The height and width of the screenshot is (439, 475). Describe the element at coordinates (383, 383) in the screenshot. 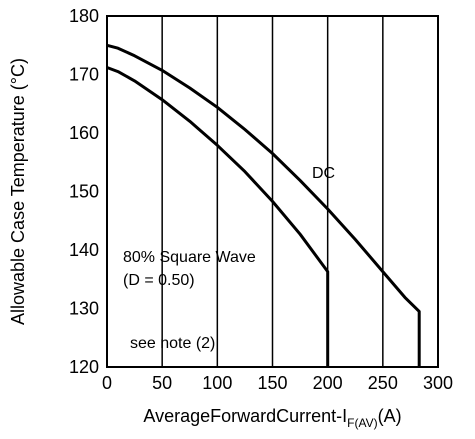

I see `x-tick-label: 250` at that location.